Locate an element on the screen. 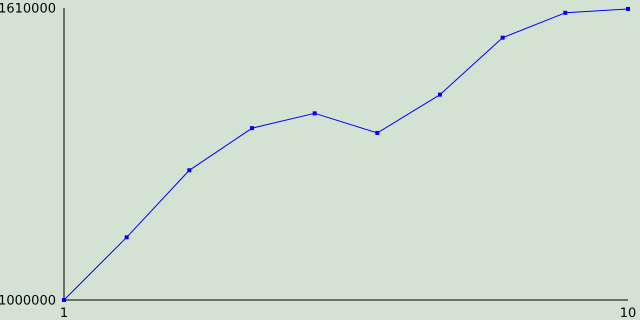 The height and width of the screenshot is (320, 640). x-tick-label: 10 is located at coordinates (628, 313).